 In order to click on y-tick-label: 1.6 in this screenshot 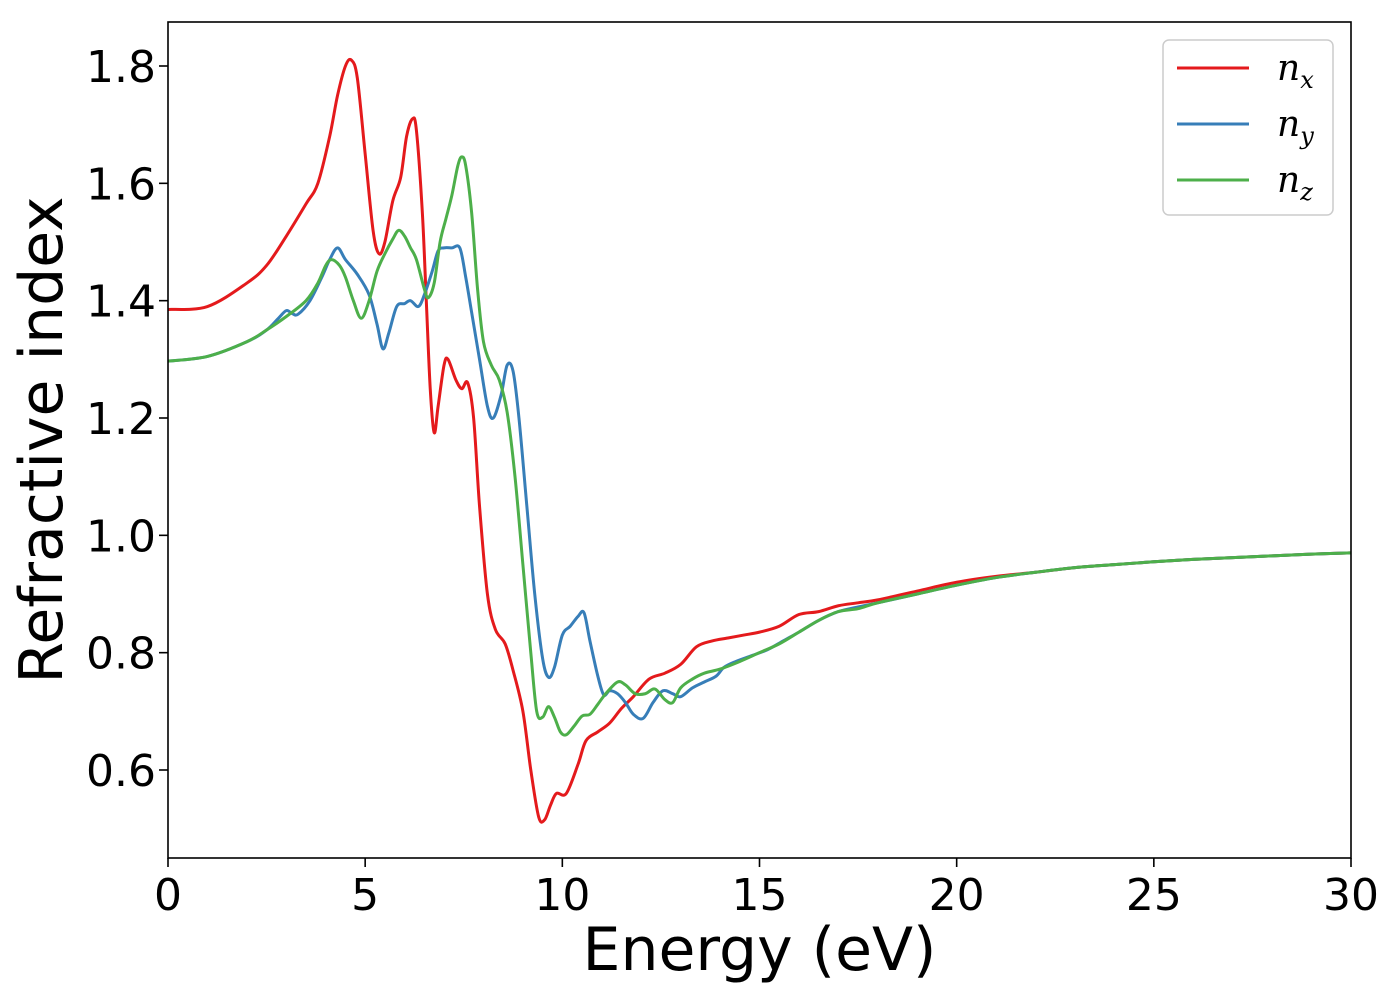, I will do `click(121, 184)`.